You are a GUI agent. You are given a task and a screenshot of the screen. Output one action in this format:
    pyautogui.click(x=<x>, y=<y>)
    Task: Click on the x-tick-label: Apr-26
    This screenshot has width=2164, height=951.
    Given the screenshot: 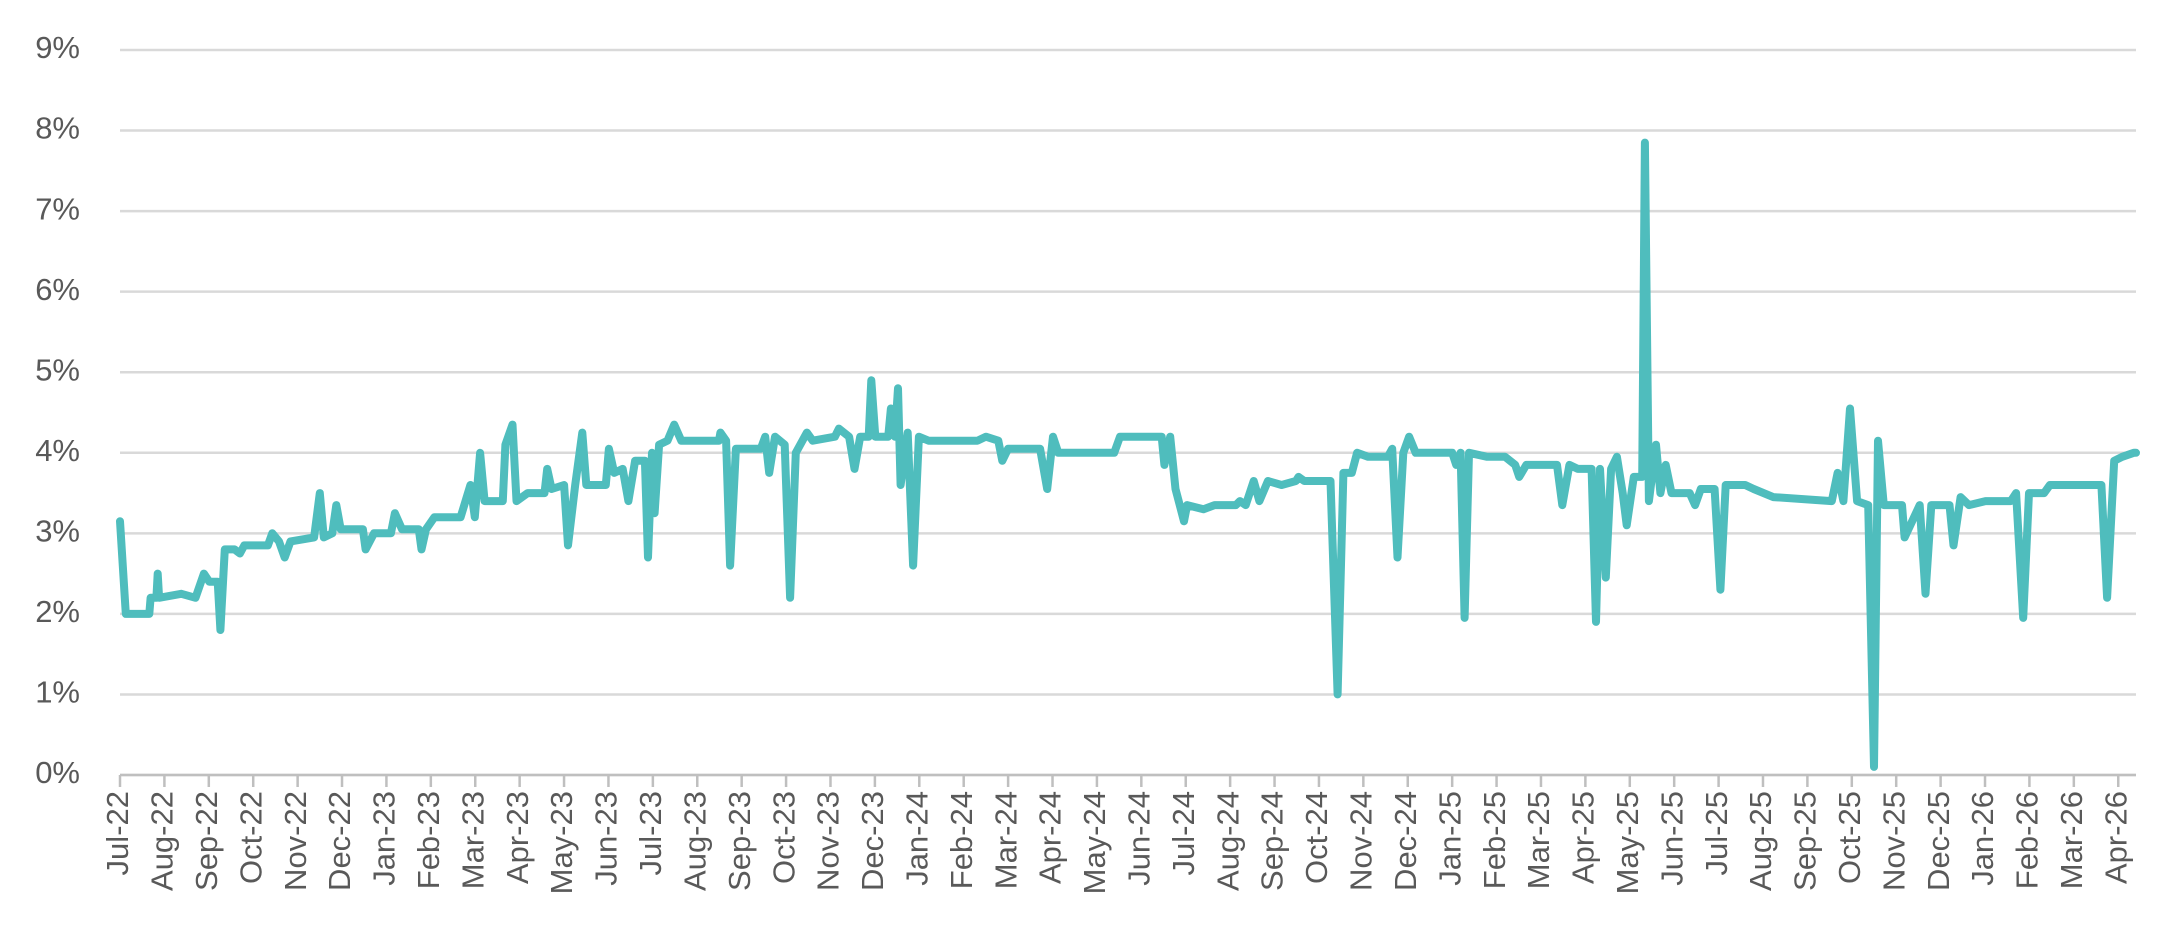 What is the action you would take?
    pyautogui.click(x=2115, y=837)
    